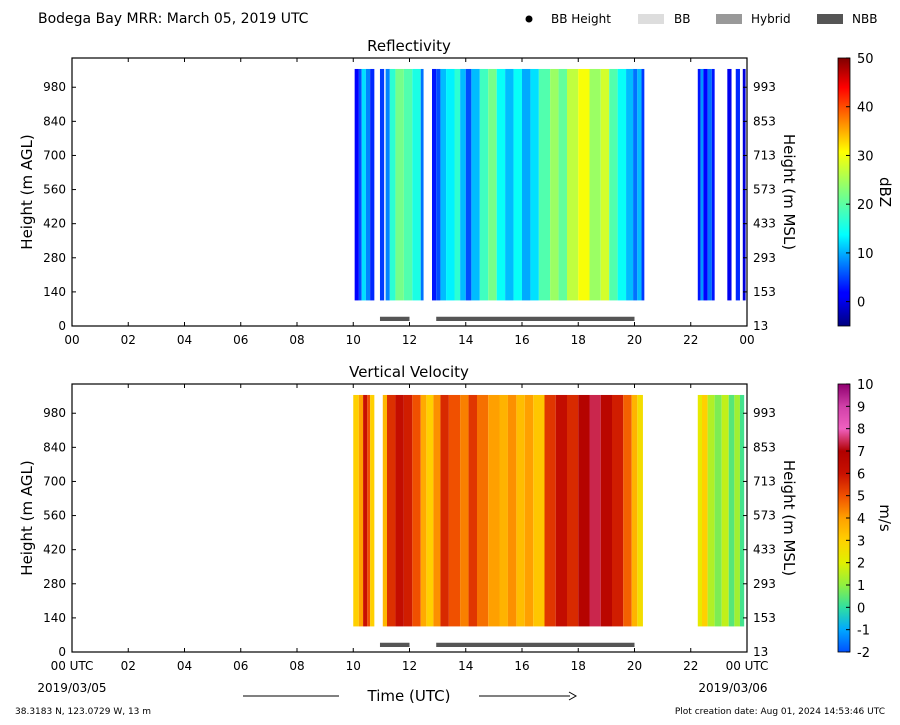 The height and width of the screenshot is (725, 900). Describe the element at coordinates (764, 224) in the screenshot. I see `y-tick-label-right: 433` at that location.